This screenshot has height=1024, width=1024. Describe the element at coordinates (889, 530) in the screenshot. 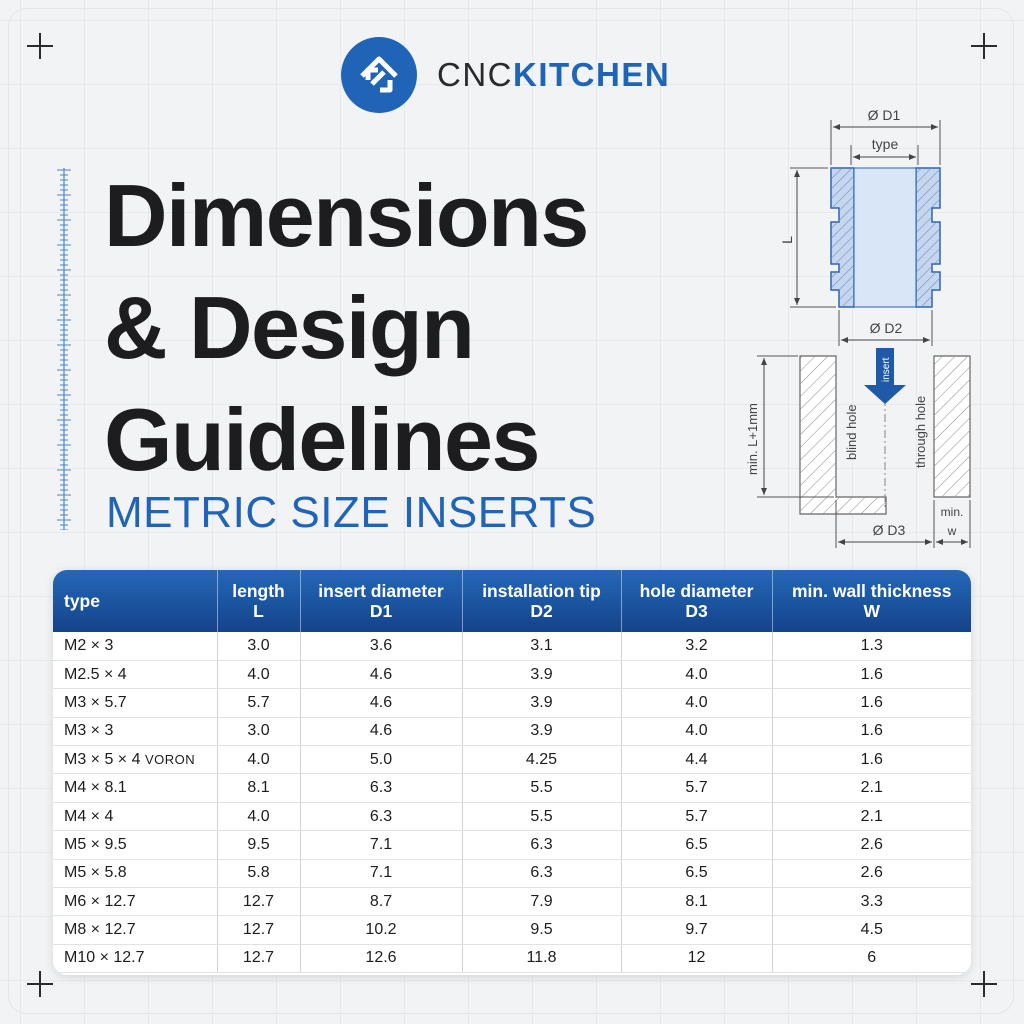

I see `label-d3: Ø D3` at that location.